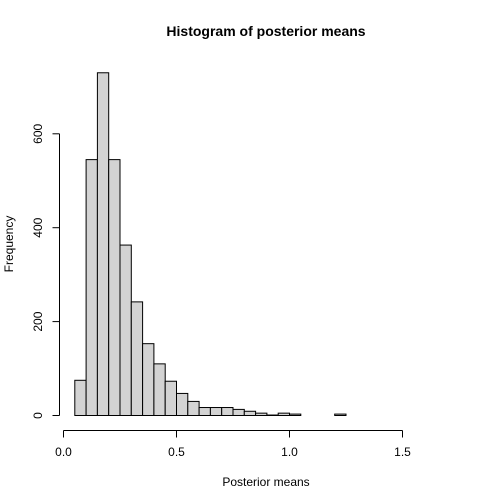  I want to click on y-axis-label: Frequency, so click(9, 244).